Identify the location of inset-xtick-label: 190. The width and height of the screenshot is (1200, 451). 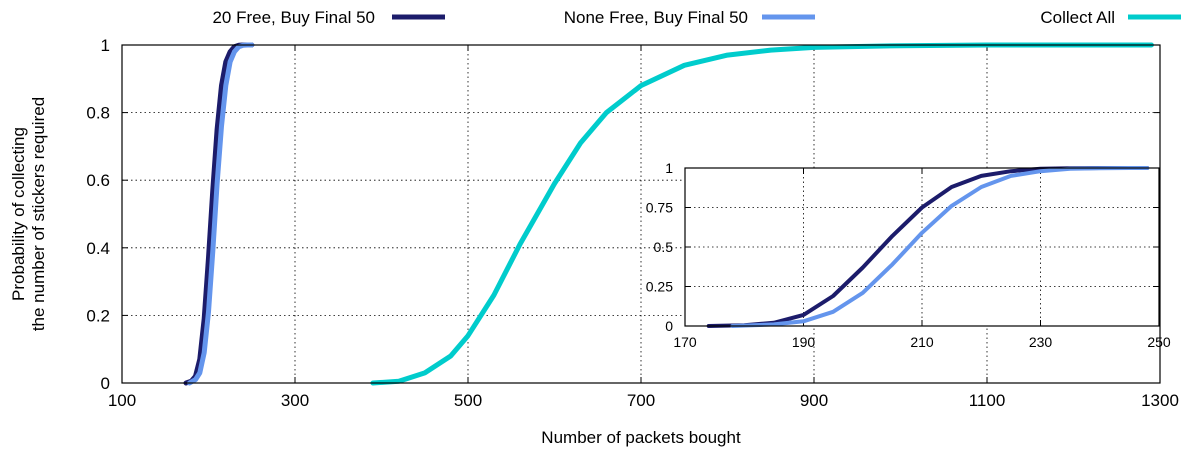
(804, 342).